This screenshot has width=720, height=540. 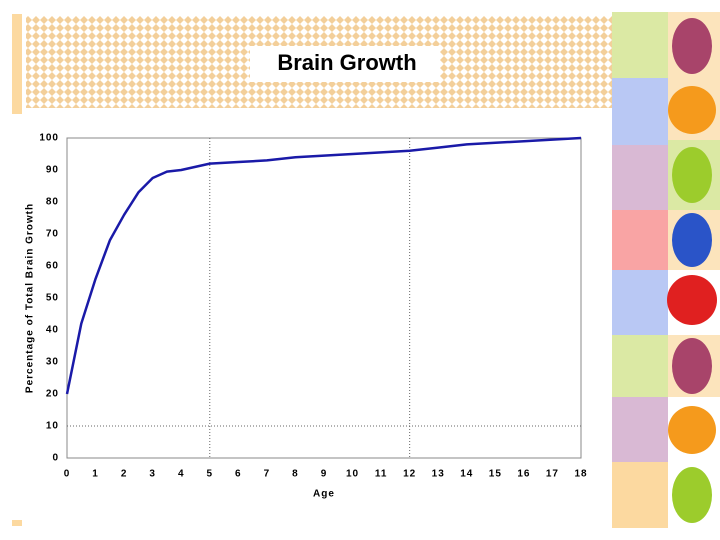 What do you see at coordinates (152, 474) in the screenshot?
I see `x-tick-label: 3` at bounding box center [152, 474].